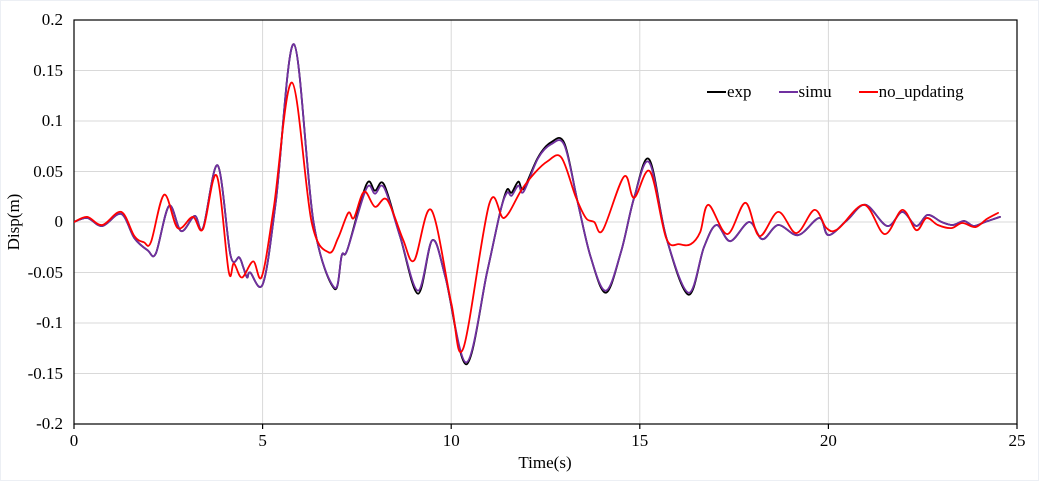 This screenshot has width=1039, height=481. I want to click on legend-label: simu, so click(815, 91).